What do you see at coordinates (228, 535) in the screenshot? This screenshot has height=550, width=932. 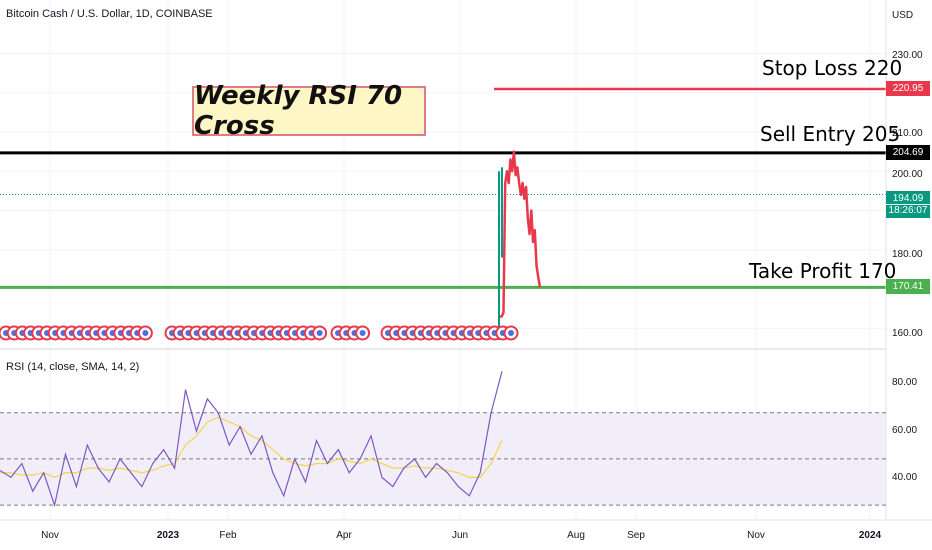 I see `time-tick: Feb` at bounding box center [228, 535].